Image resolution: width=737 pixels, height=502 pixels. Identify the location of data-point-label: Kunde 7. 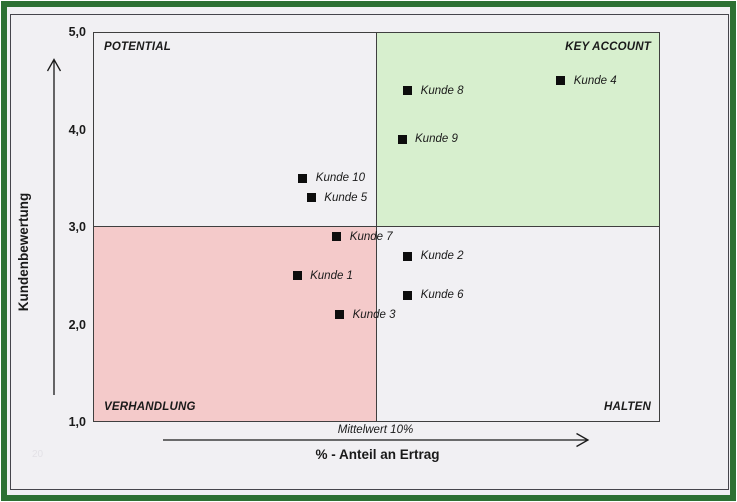
(371, 236).